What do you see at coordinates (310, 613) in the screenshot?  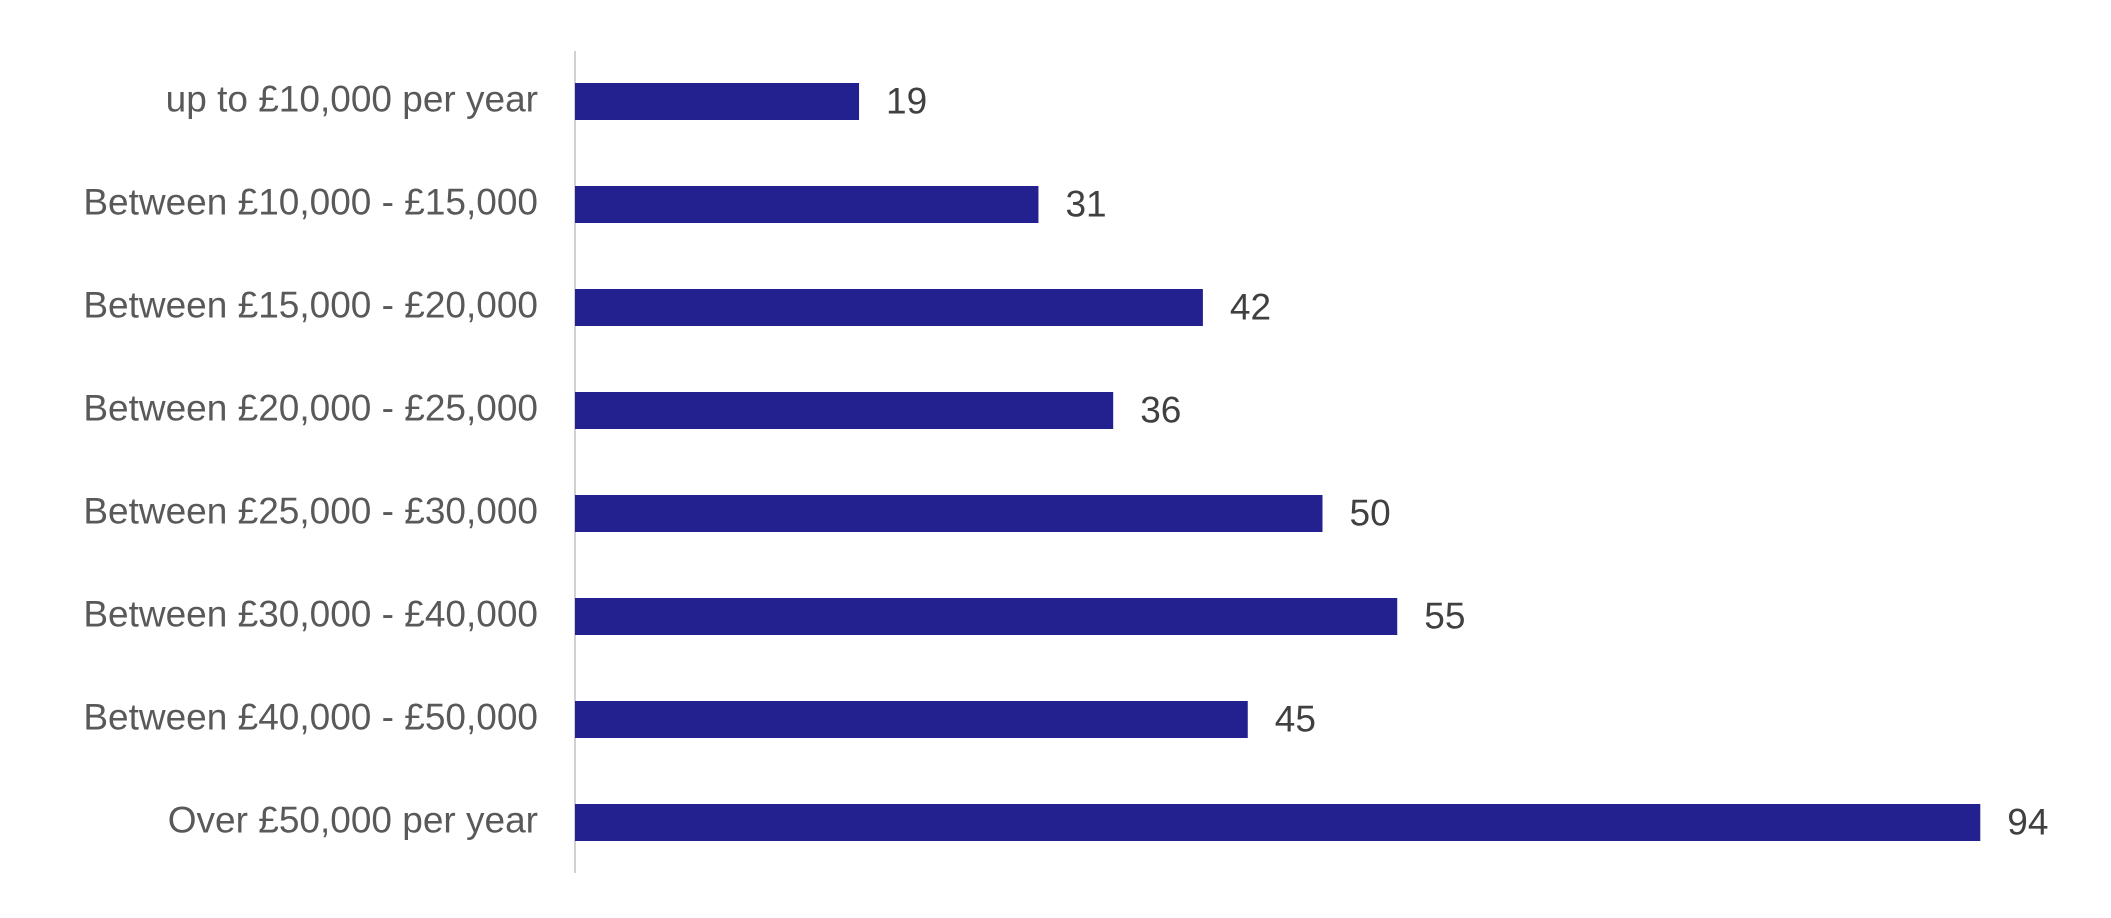 I see `category-label: Between £30,000 - £40,000` at bounding box center [310, 613].